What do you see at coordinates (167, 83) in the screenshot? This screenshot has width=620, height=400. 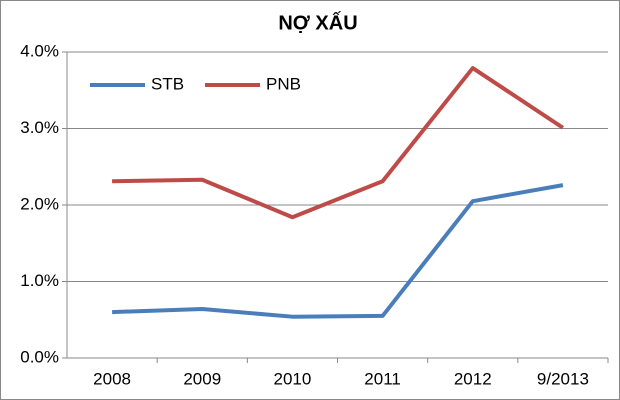 I see `legend-label: STB` at bounding box center [167, 83].